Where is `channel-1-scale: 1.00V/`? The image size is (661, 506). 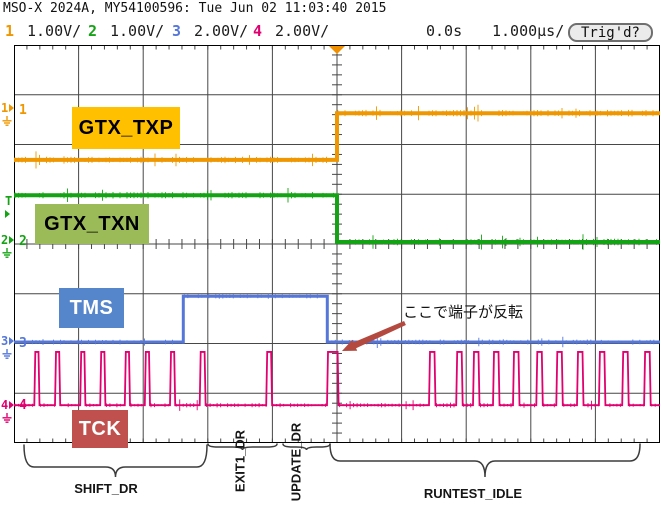
channel-1-scale: 1.00V/ is located at coordinates (54, 31).